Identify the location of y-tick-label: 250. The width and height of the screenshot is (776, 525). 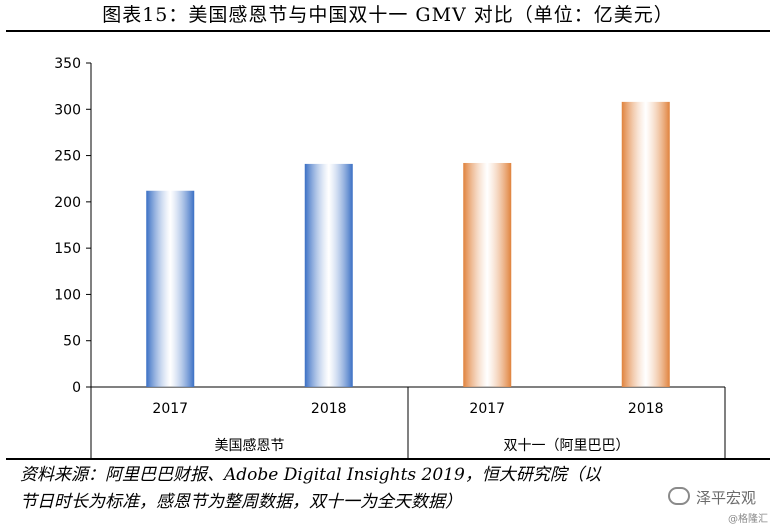
(67, 157).